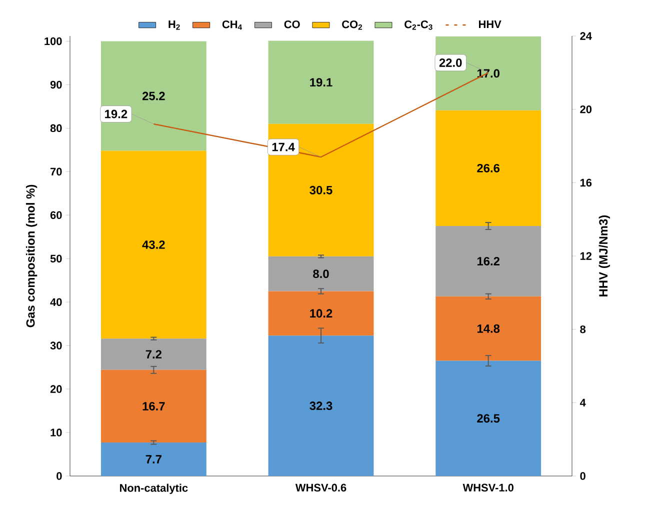  I want to click on data-label: 17.4, so click(283, 147).